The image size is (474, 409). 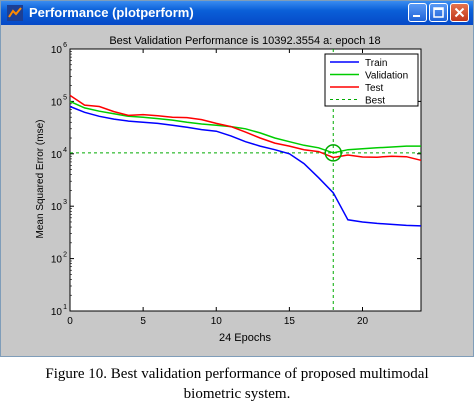 I want to click on close-icon, so click(x=459, y=12).